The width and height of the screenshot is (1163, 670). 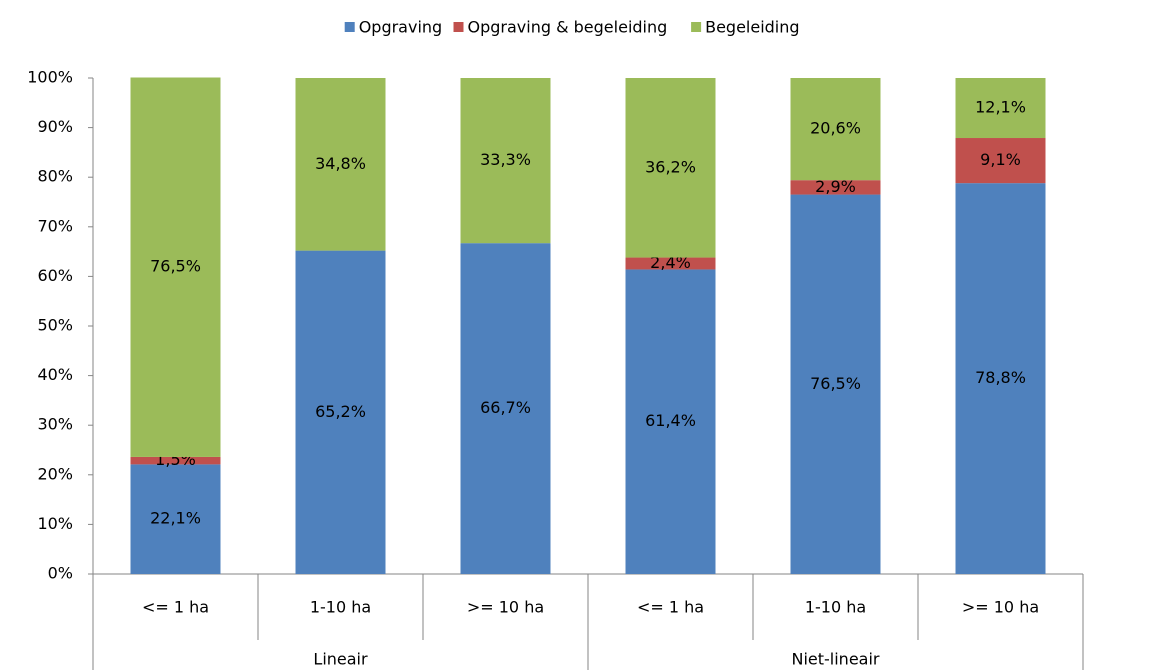 What do you see at coordinates (340, 659) in the screenshot?
I see `group-label: Lineair` at bounding box center [340, 659].